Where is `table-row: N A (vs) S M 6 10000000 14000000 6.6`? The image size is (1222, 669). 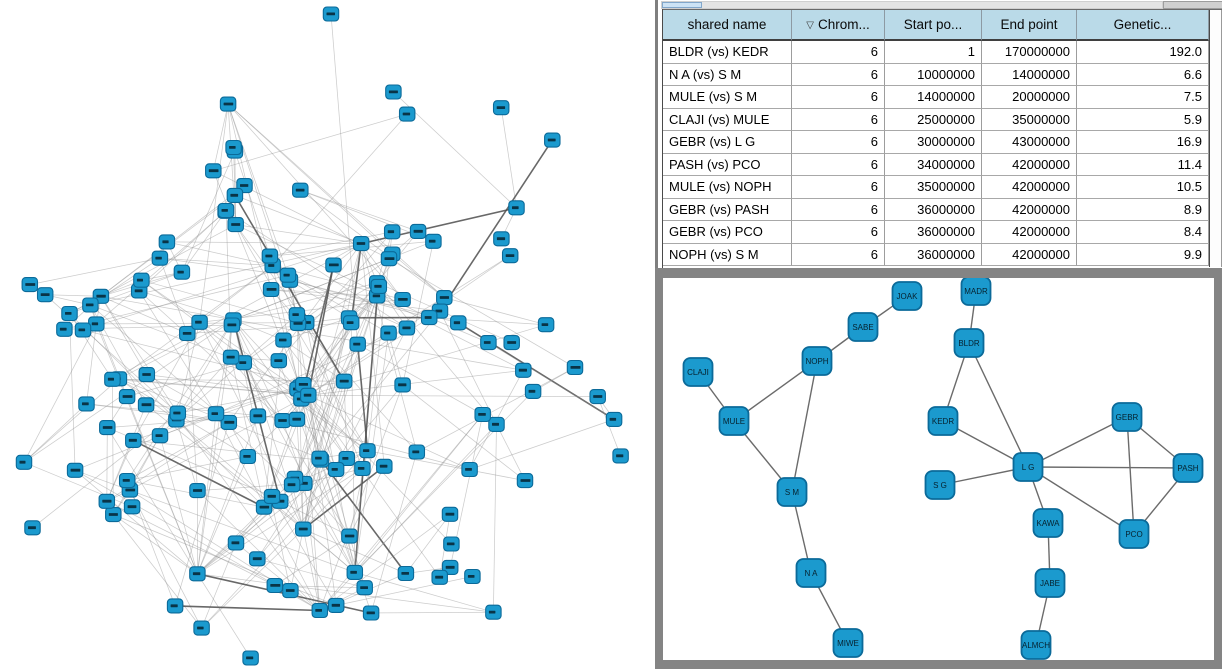
table-row: N A (vs) S M 6 10000000 14000000 6.6 is located at coordinates (936, 74).